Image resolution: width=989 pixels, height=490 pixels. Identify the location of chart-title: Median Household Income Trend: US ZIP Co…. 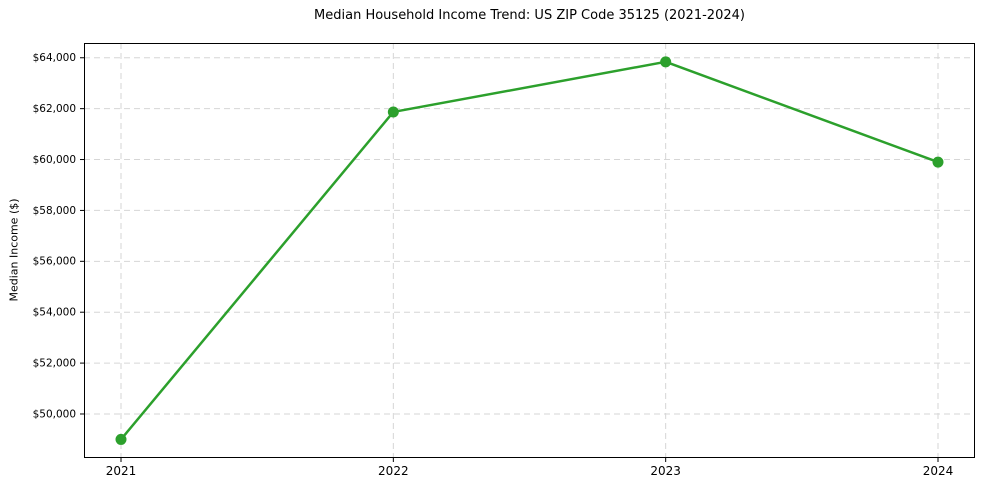
(529, 15).